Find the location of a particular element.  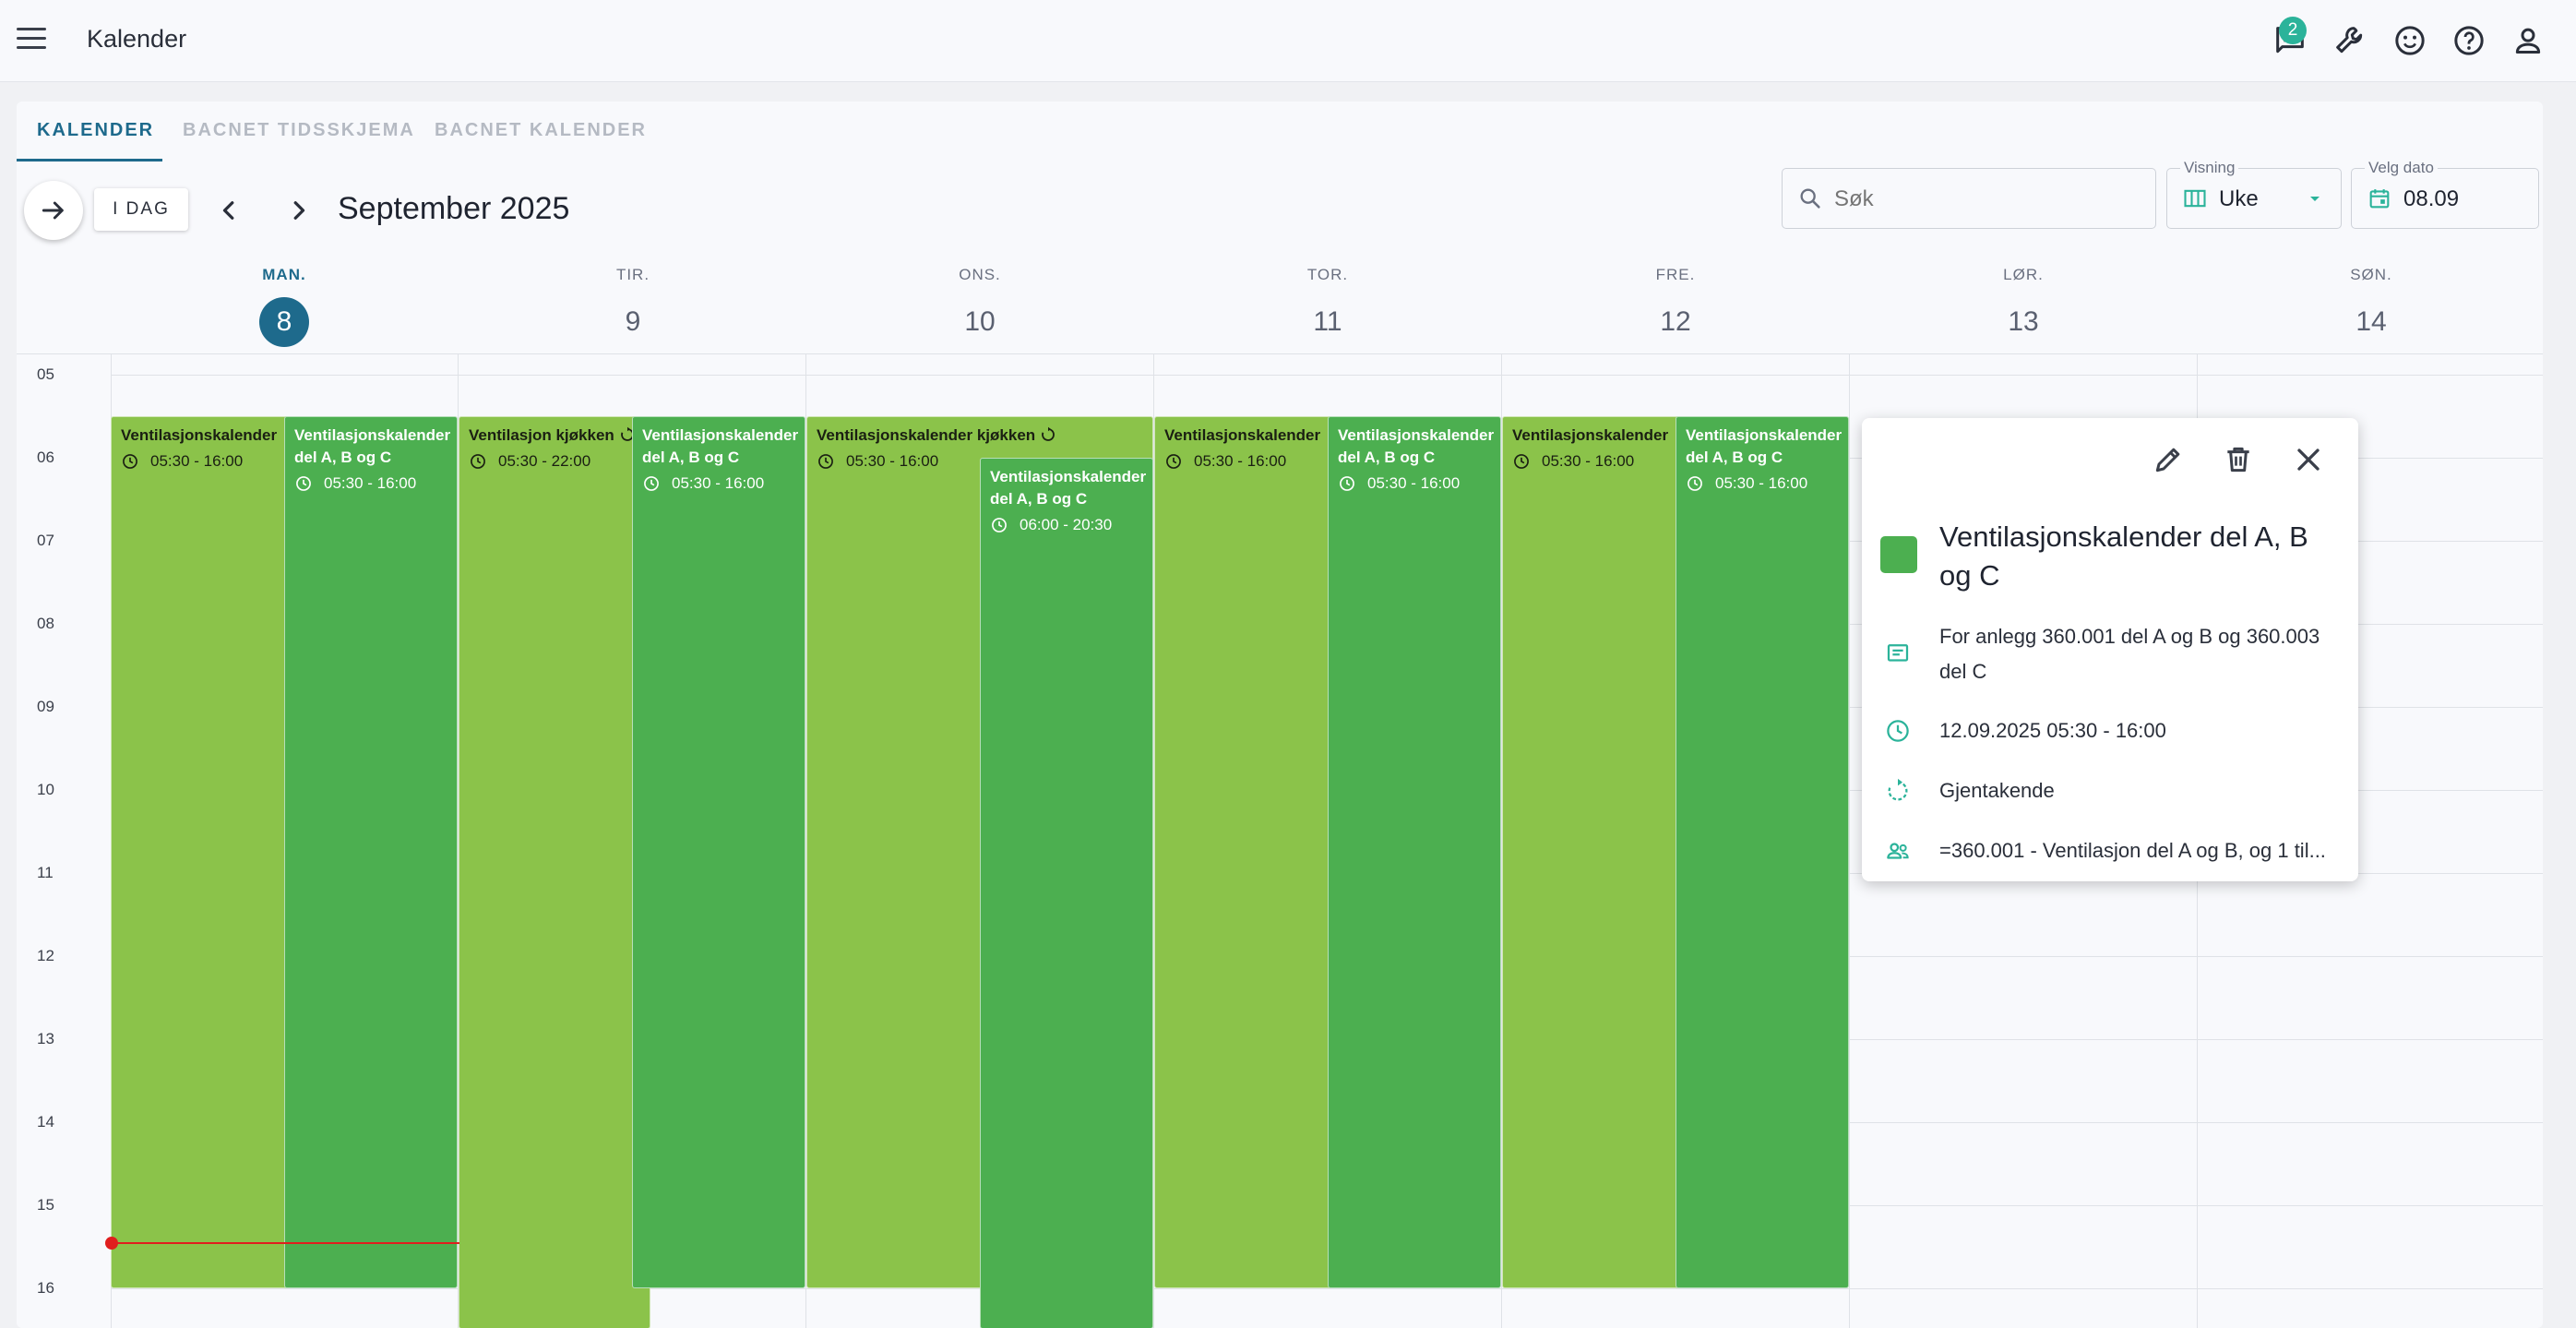

day-number: 10 is located at coordinates (980, 321).